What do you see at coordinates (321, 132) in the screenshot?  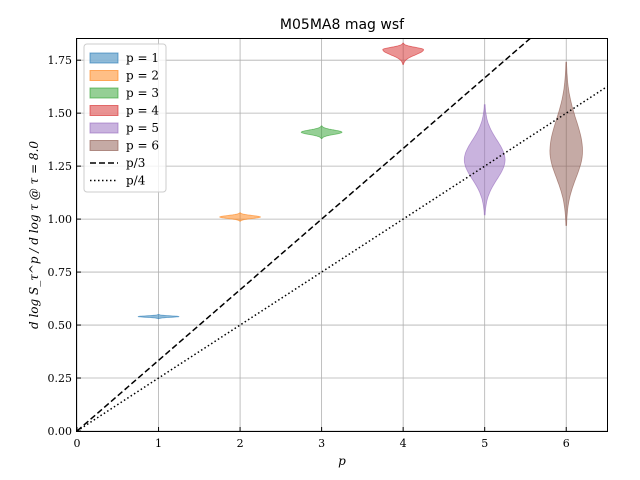 I see `violin-p3` at bounding box center [321, 132].